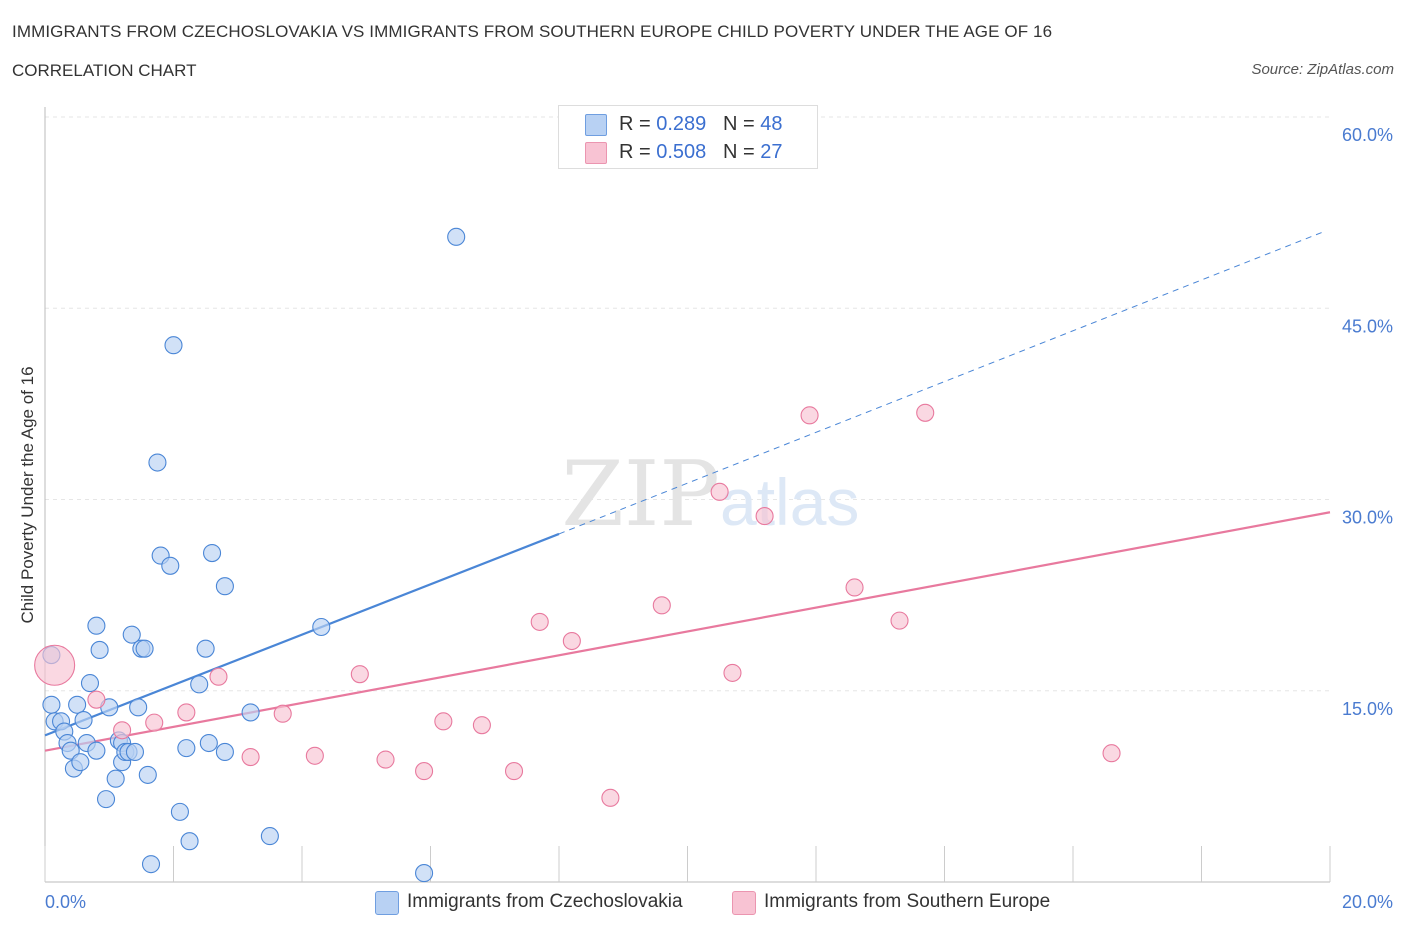 Image resolution: width=1406 pixels, height=930 pixels. What do you see at coordinates (1367, 326) in the screenshot?
I see `y-tick-label: 45.0%` at bounding box center [1367, 326].